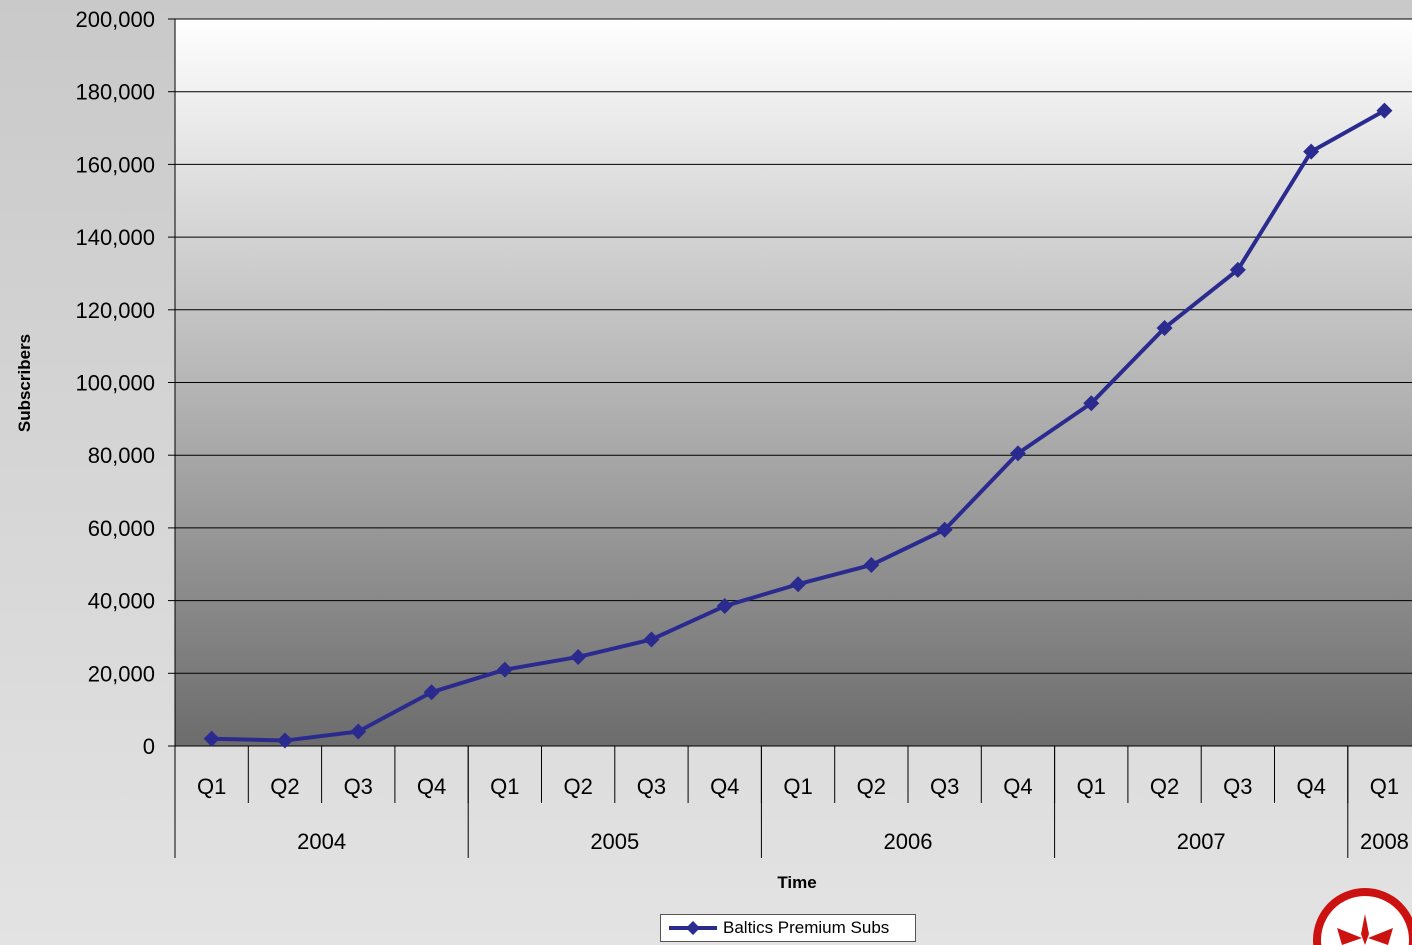  Describe the element at coordinates (908, 841) in the screenshot. I see `x-group-label: 2006` at that location.